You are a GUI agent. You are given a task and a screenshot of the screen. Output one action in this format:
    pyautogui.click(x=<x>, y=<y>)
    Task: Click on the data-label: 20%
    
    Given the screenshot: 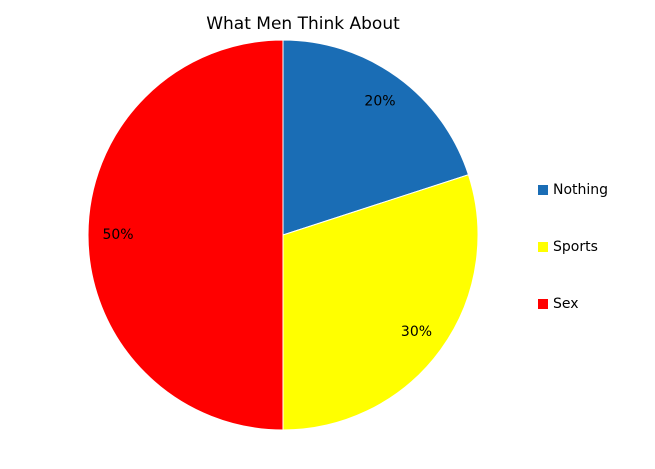 What is the action you would take?
    pyautogui.click(x=379, y=102)
    